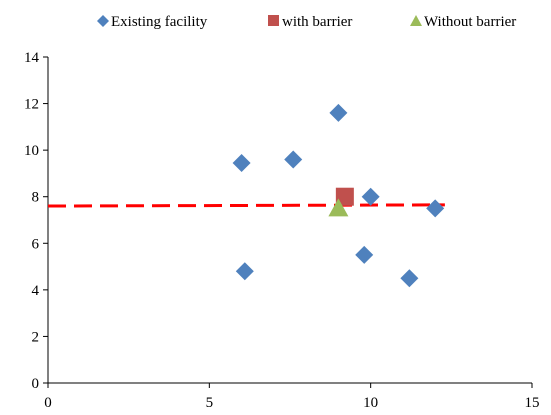  I want to click on legend-item-with-barrier: with barrier, so click(310, 22).